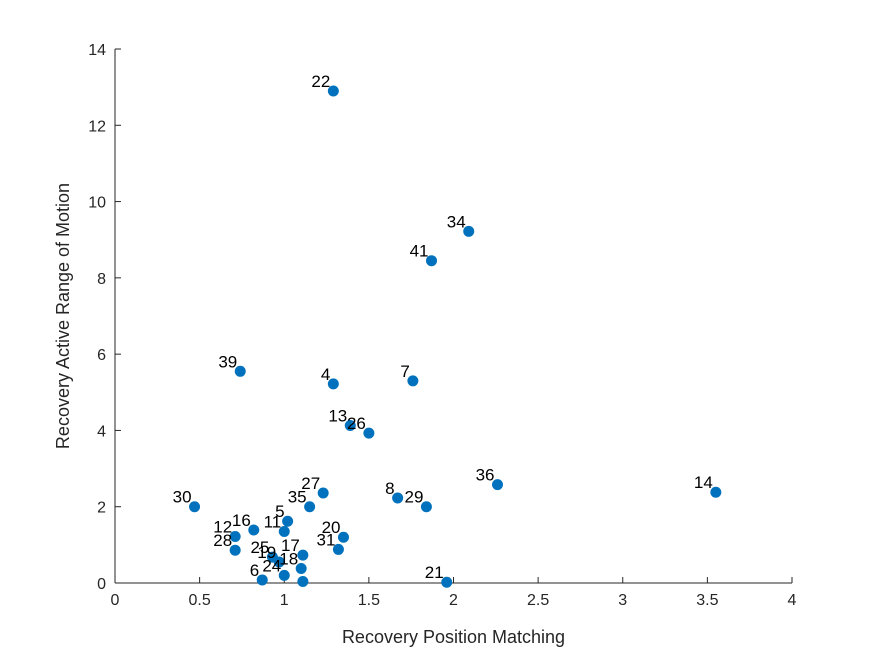  Describe the element at coordinates (325, 539) in the screenshot. I see `data-point-label: 31` at that location.